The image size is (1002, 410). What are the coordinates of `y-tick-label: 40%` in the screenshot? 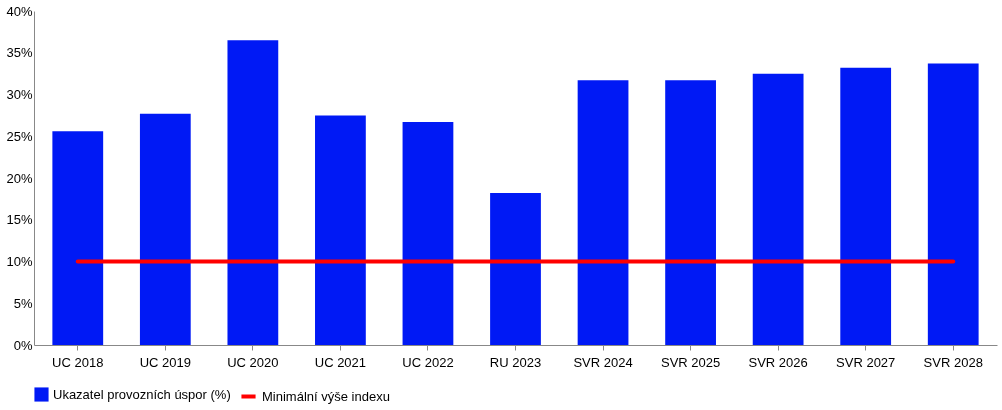 It's located at (19, 11).